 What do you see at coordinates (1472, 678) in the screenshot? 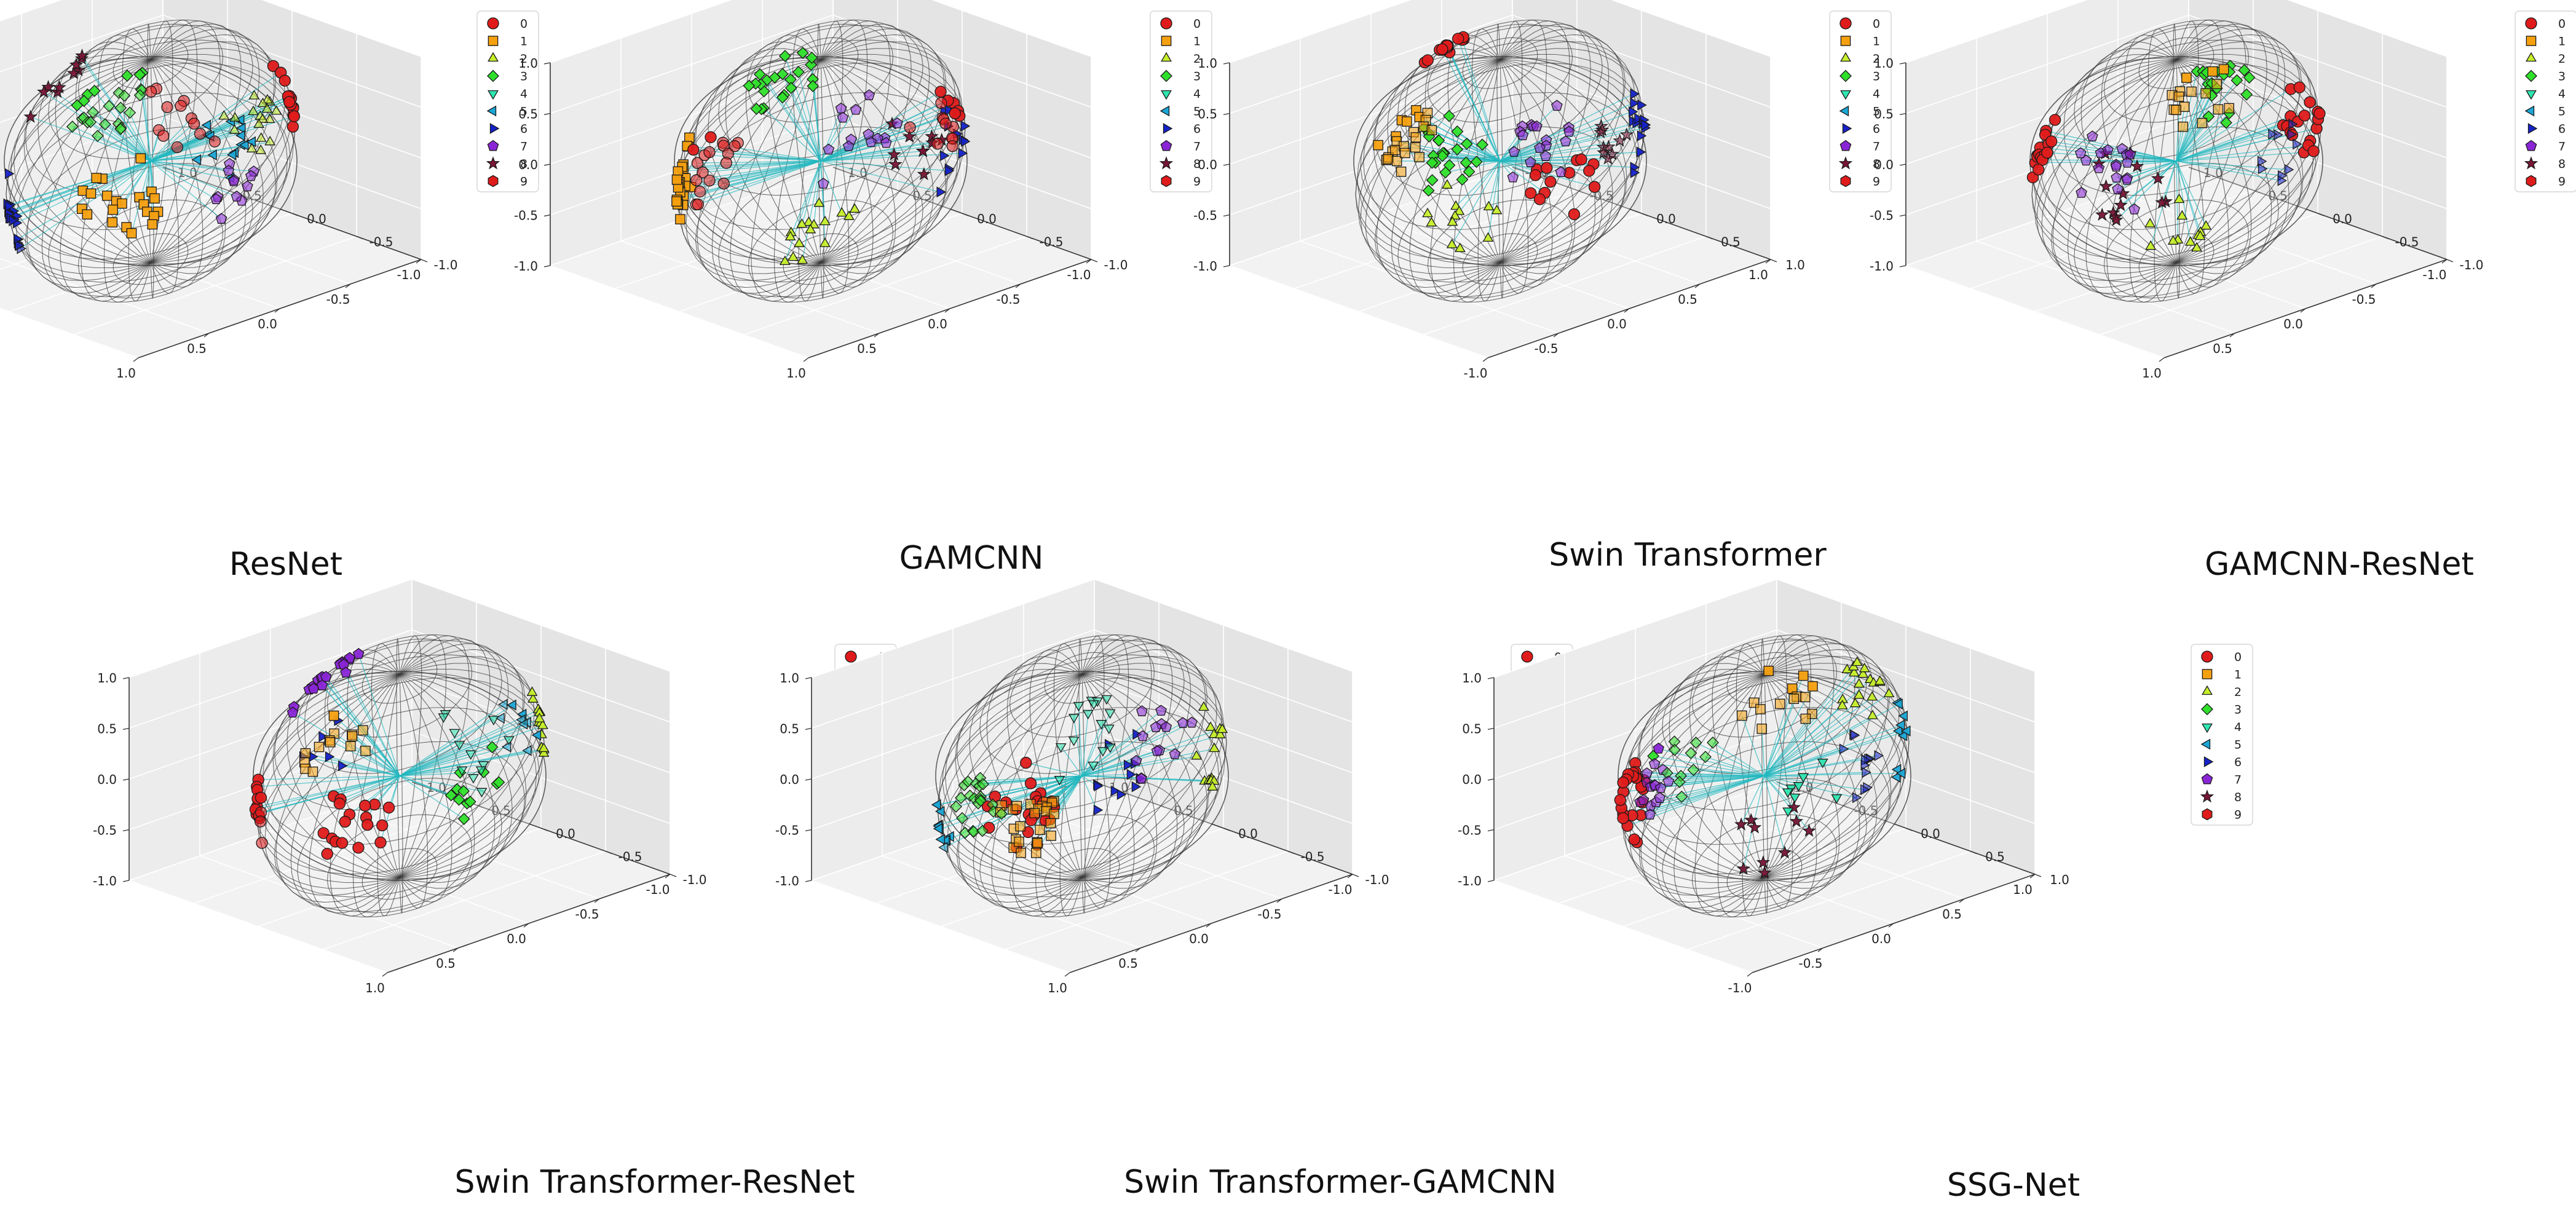
I see `tick-label-z: 1.0` at bounding box center [1472, 678].